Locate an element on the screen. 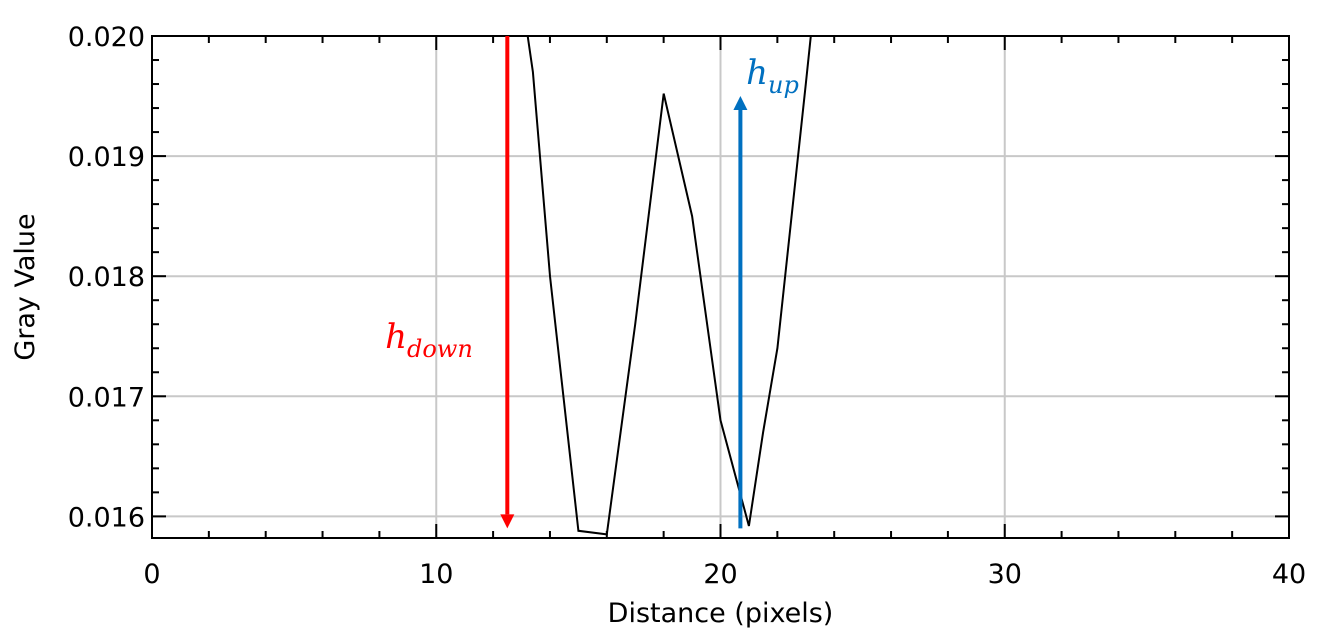 The image size is (1339, 644). annotation-label: hdown is located at coordinates (429, 340).